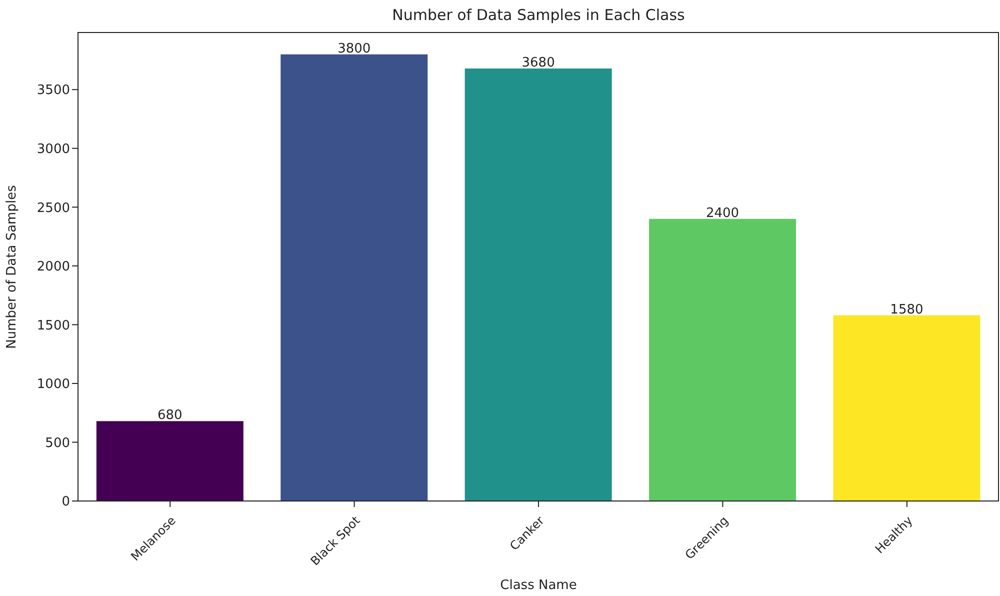  Describe the element at coordinates (170, 416) in the screenshot. I see `data-label: 680` at that location.